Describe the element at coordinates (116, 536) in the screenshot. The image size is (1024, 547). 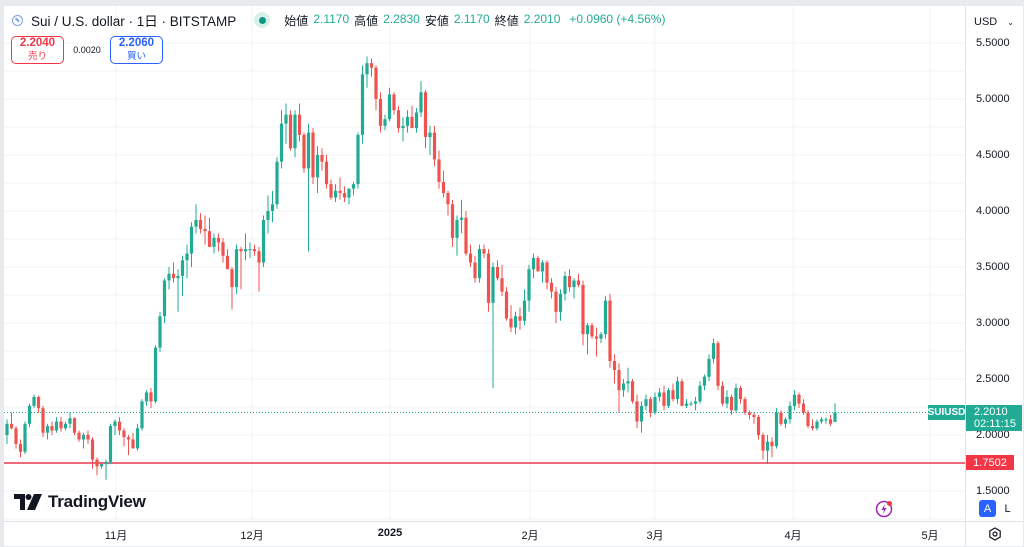
I see `time-axis-label: 11月` at that location.